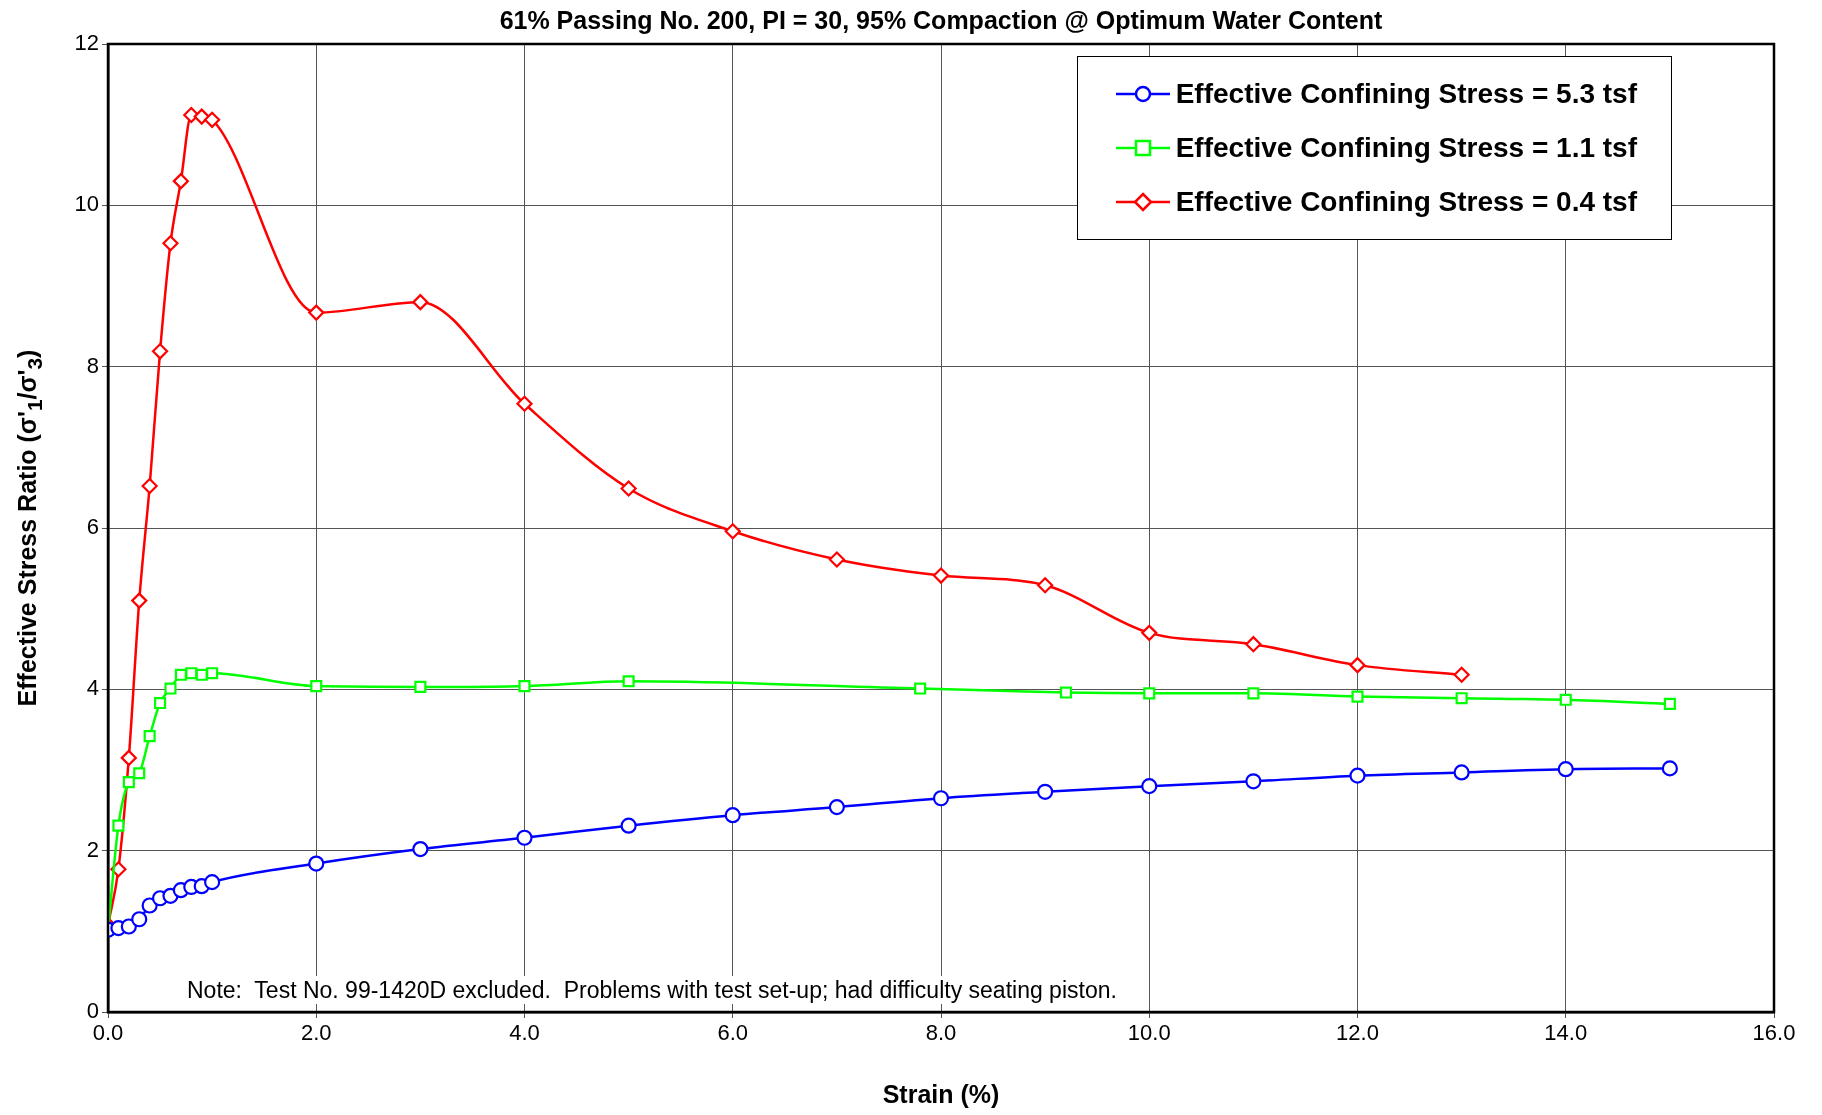  I want to click on legend-label: Effective Confining Stress = 5.3 tsf, so click(1406, 94).